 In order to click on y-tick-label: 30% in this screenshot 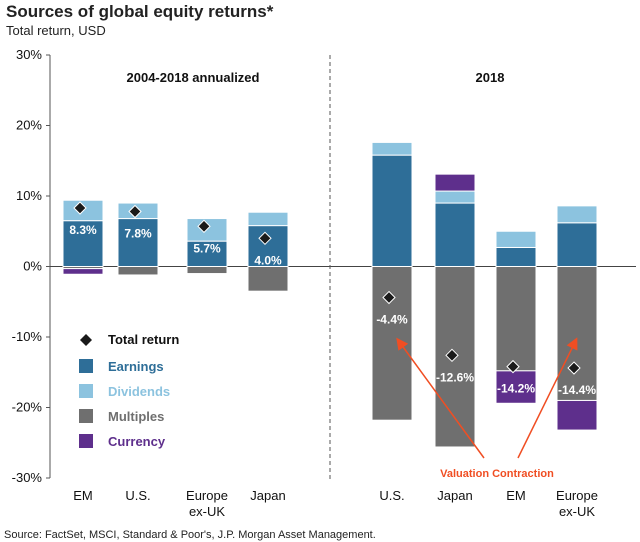, I will do `click(29, 54)`.